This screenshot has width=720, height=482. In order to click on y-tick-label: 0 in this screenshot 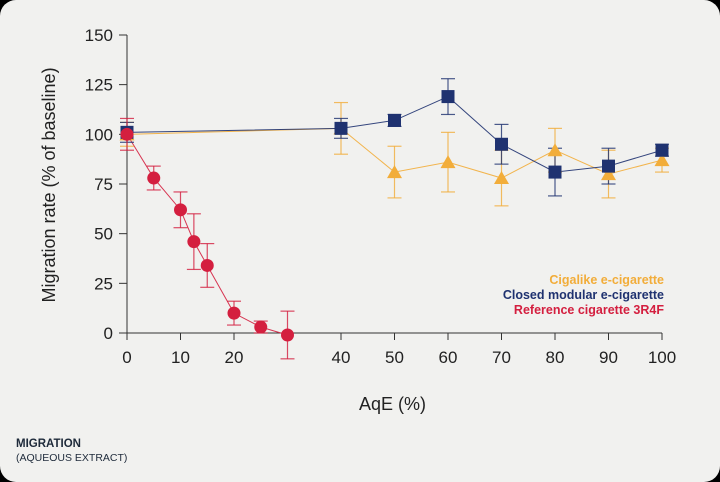, I will do `click(108, 333)`.